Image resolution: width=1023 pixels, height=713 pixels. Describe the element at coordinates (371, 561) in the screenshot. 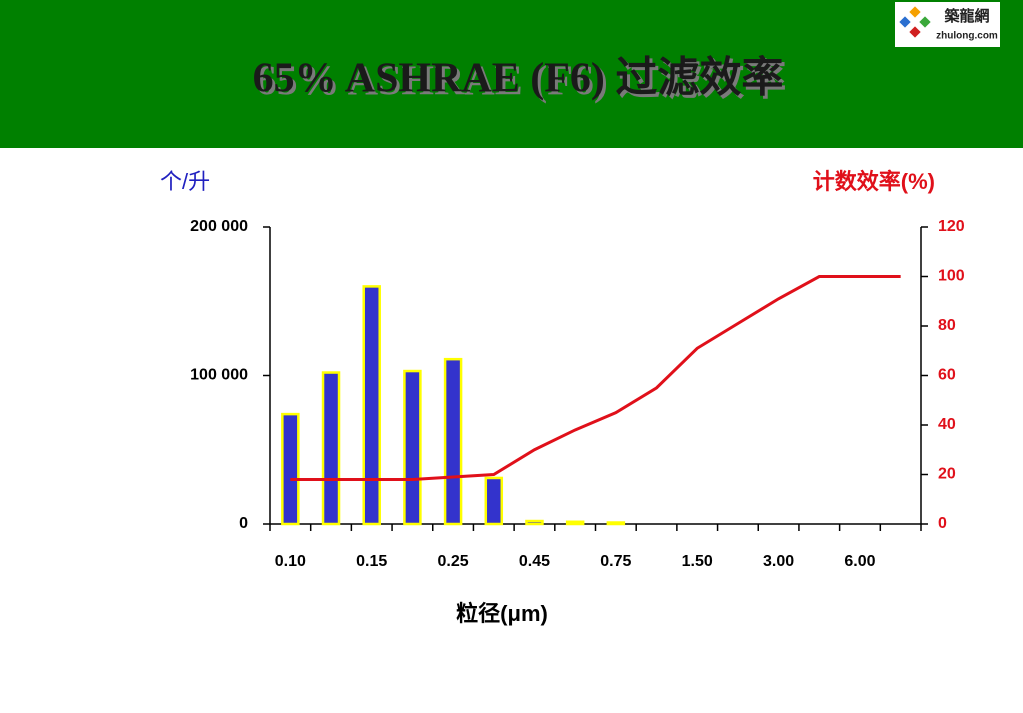

I see `x-tick-label: 0.15` at that location.